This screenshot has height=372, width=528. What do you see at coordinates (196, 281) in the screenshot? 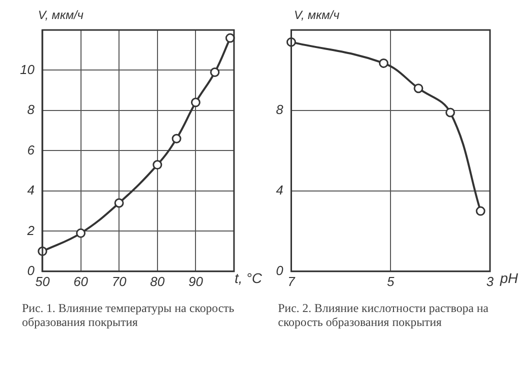
I see `x-tick-label: 90` at bounding box center [196, 281].